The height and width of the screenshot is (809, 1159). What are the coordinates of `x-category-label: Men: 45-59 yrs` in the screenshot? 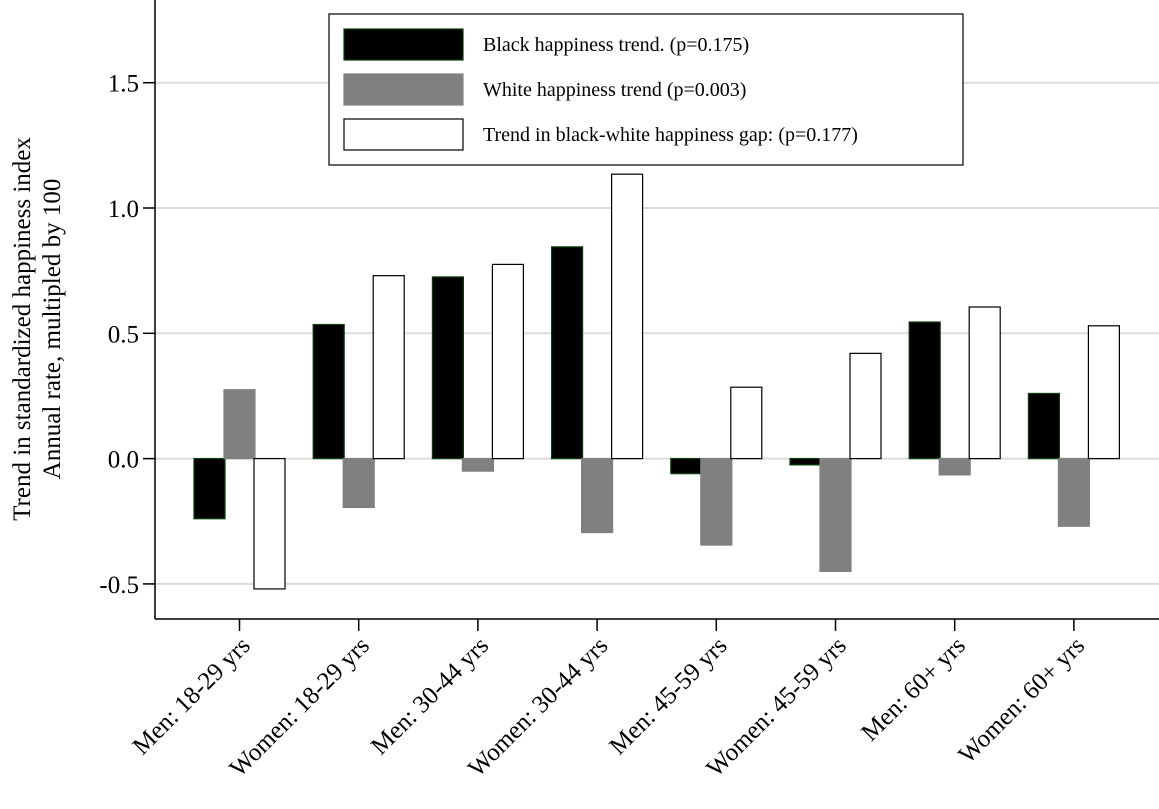 It's located at (668, 696).